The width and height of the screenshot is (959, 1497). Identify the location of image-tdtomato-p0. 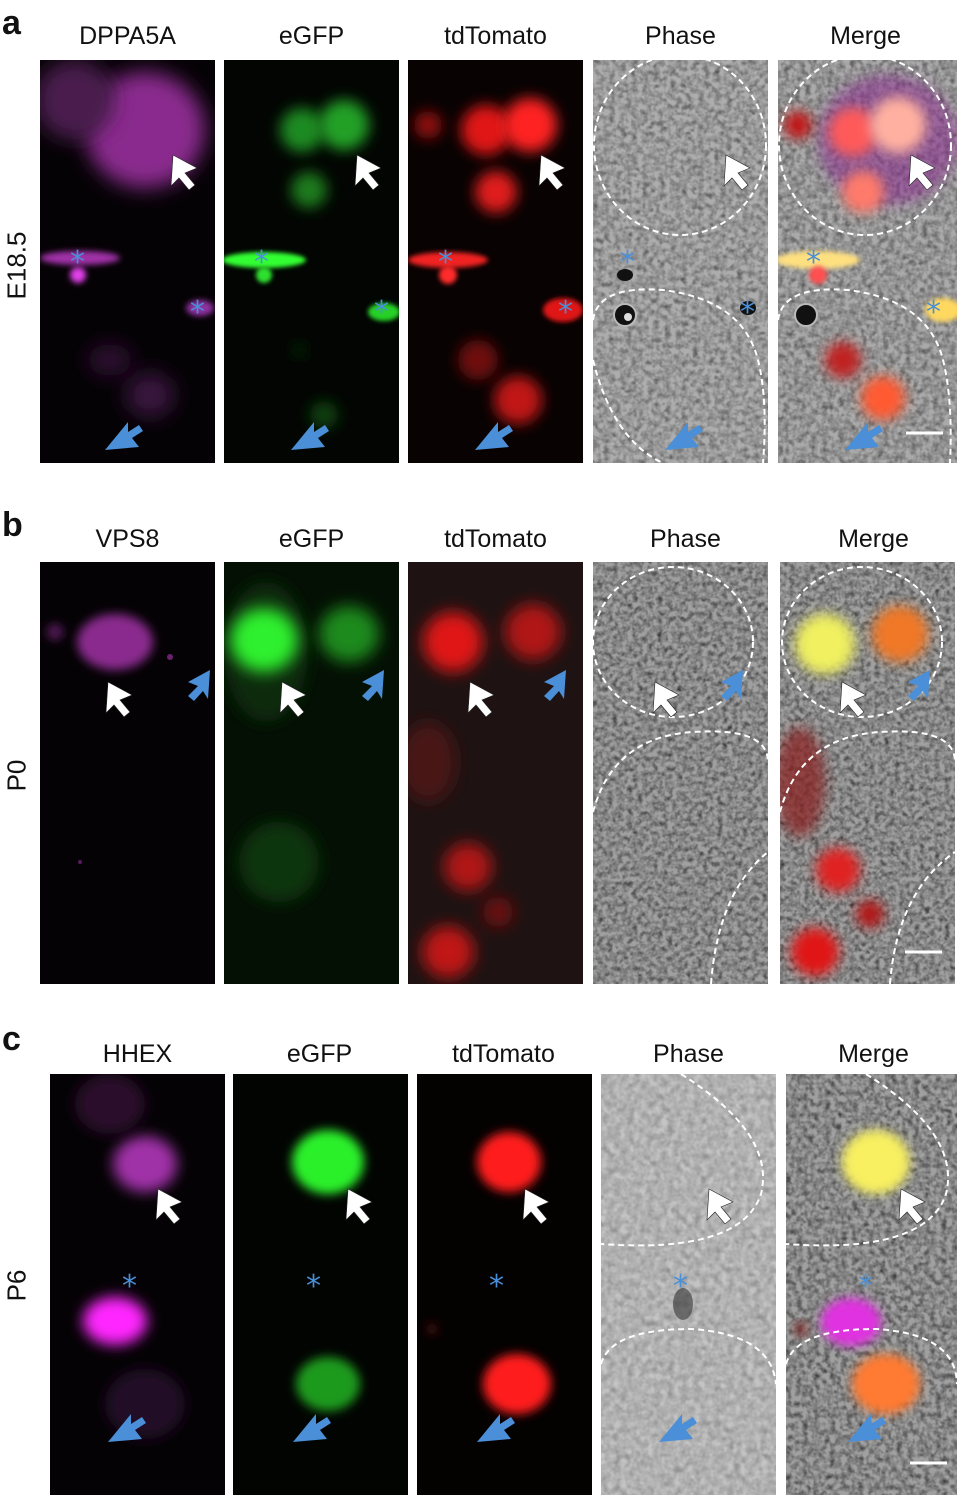
(495, 773).